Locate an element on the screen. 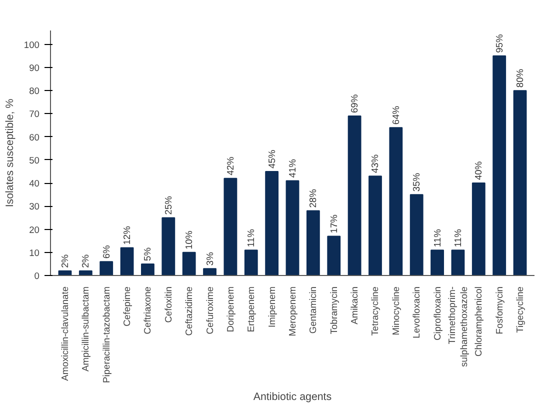 The width and height of the screenshot is (549, 405). y-axis-title: Isolates susceptible, % is located at coordinates (10, 153).